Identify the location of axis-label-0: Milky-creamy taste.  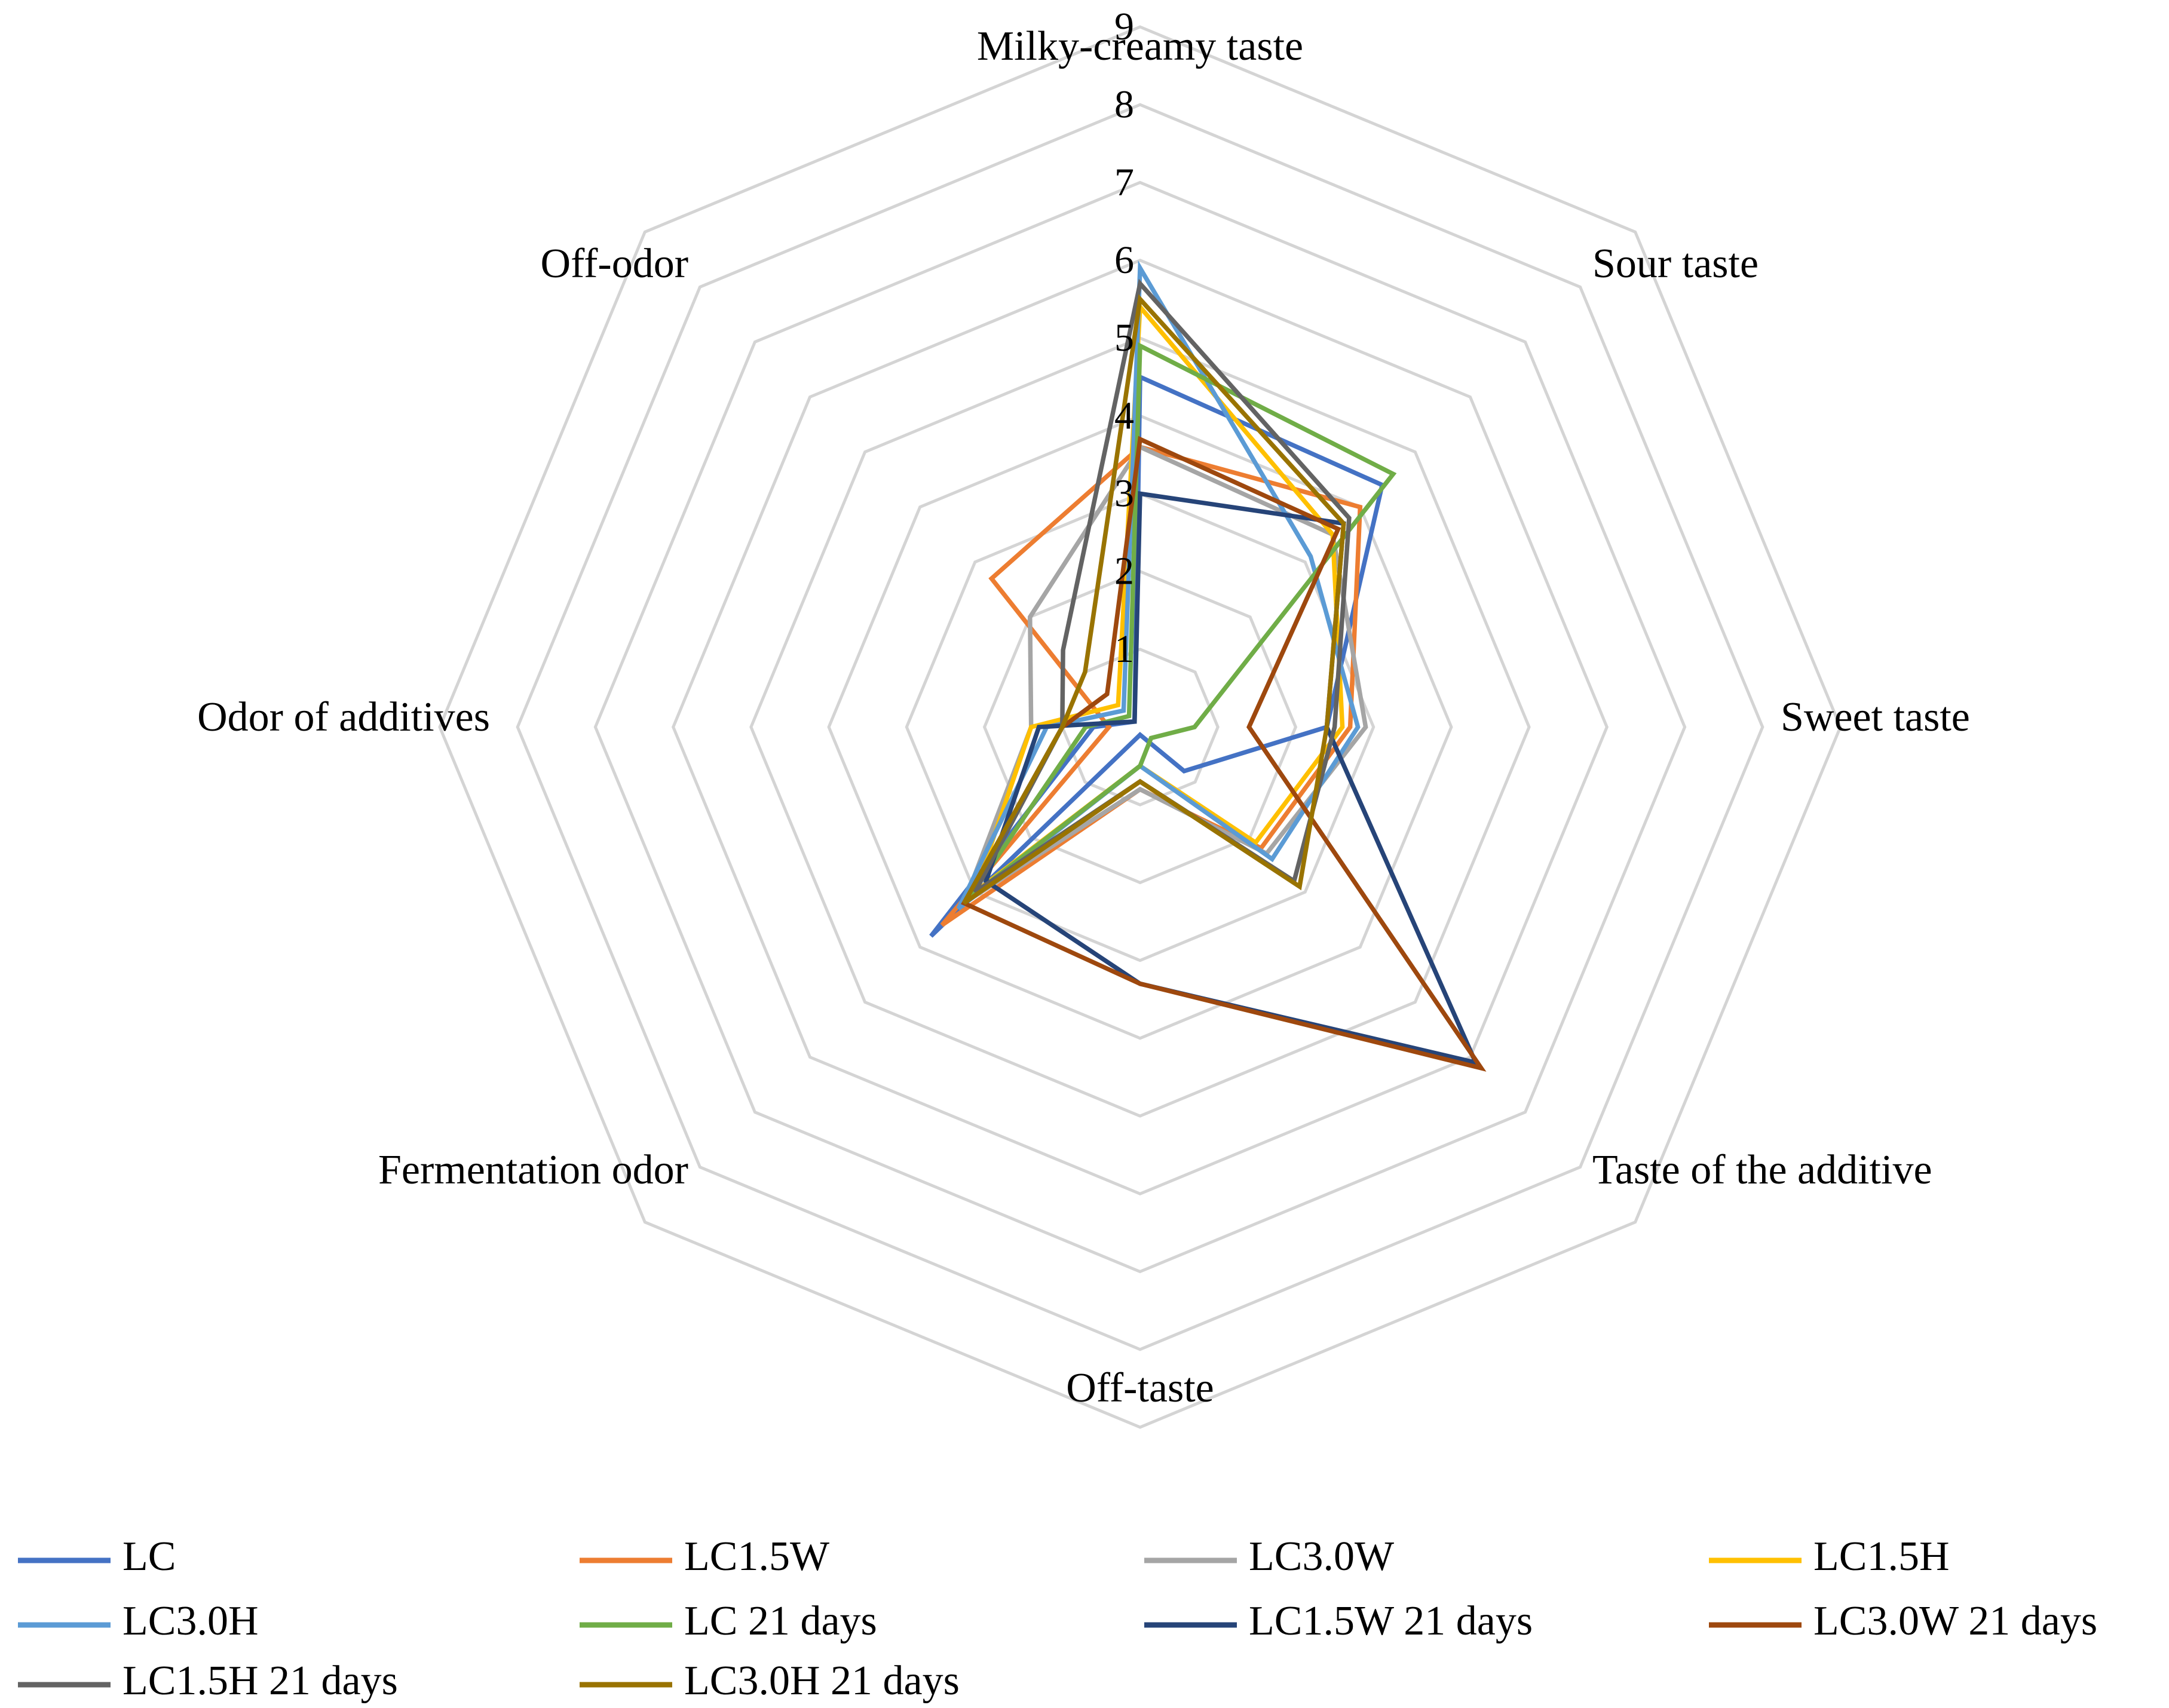
(1140, 46).